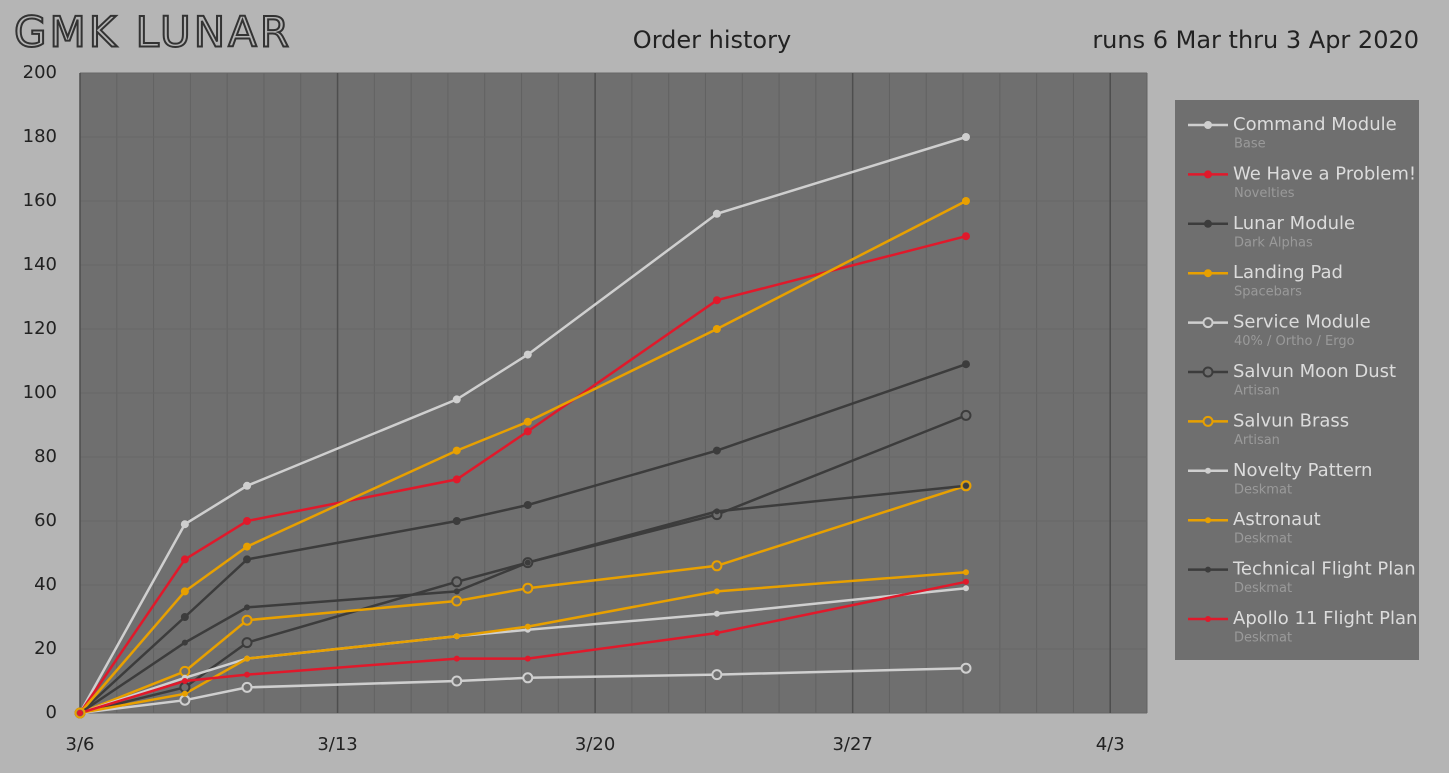 The height and width of the screenshot is (773, 1449). Describe the element at coordinates (852, 744) in the screenshot. I see `x-tick-label: 3/27` at that location.